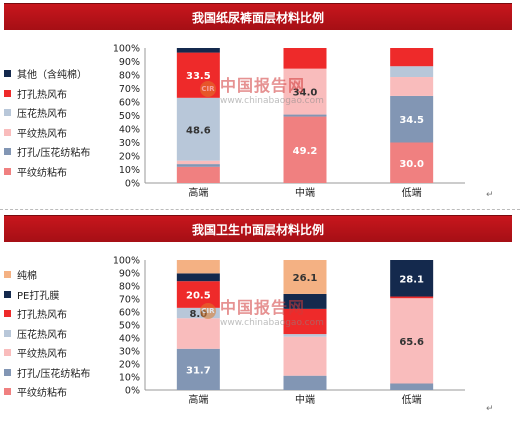  What do you see at coordinates (198, 76) in the screenshot?
I see `data-label: 33.5` at bounding box center [198, 76].